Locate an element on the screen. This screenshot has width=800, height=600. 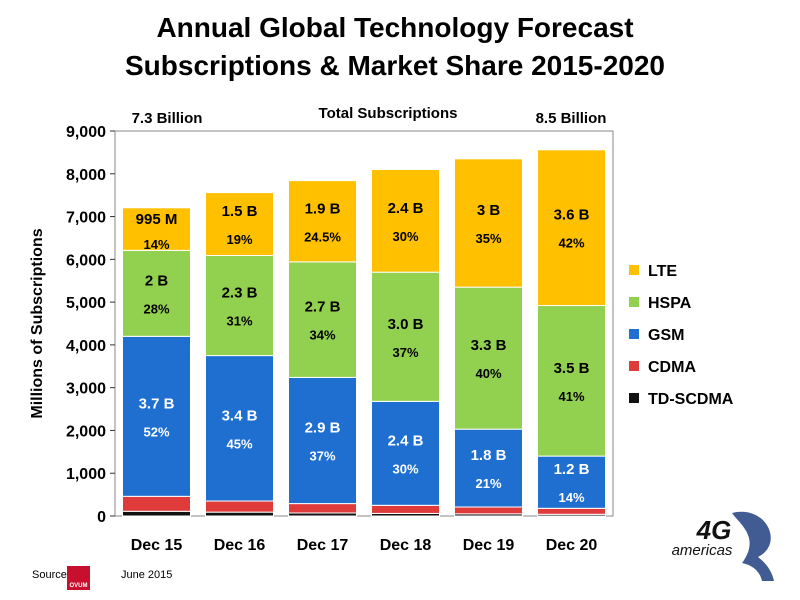
share-label-gsm: 21% is located at coordinates (488, 483).